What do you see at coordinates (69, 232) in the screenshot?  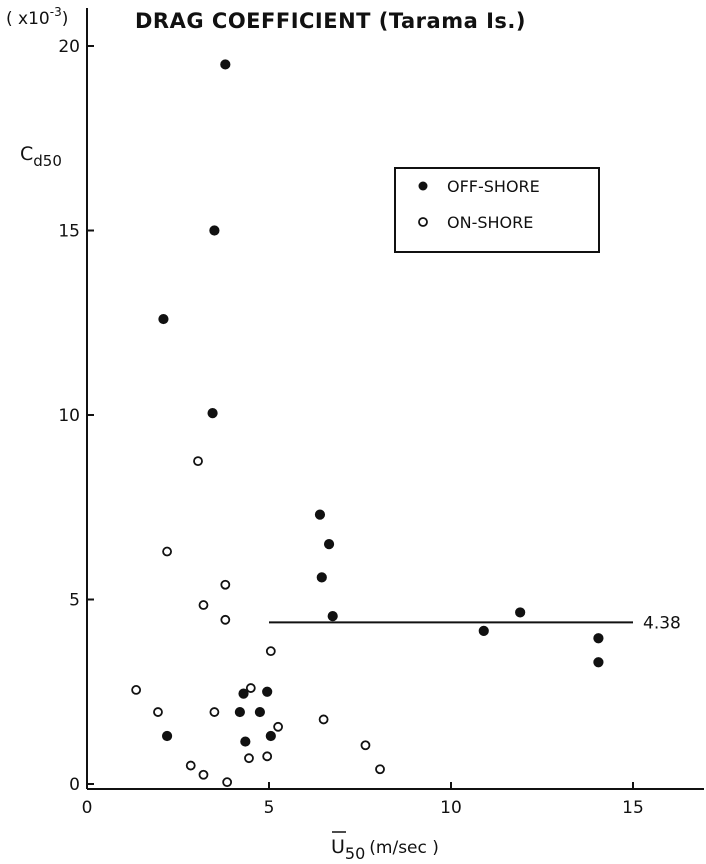 I see `y-tick-label: 15` at bounding box center [69, 232].